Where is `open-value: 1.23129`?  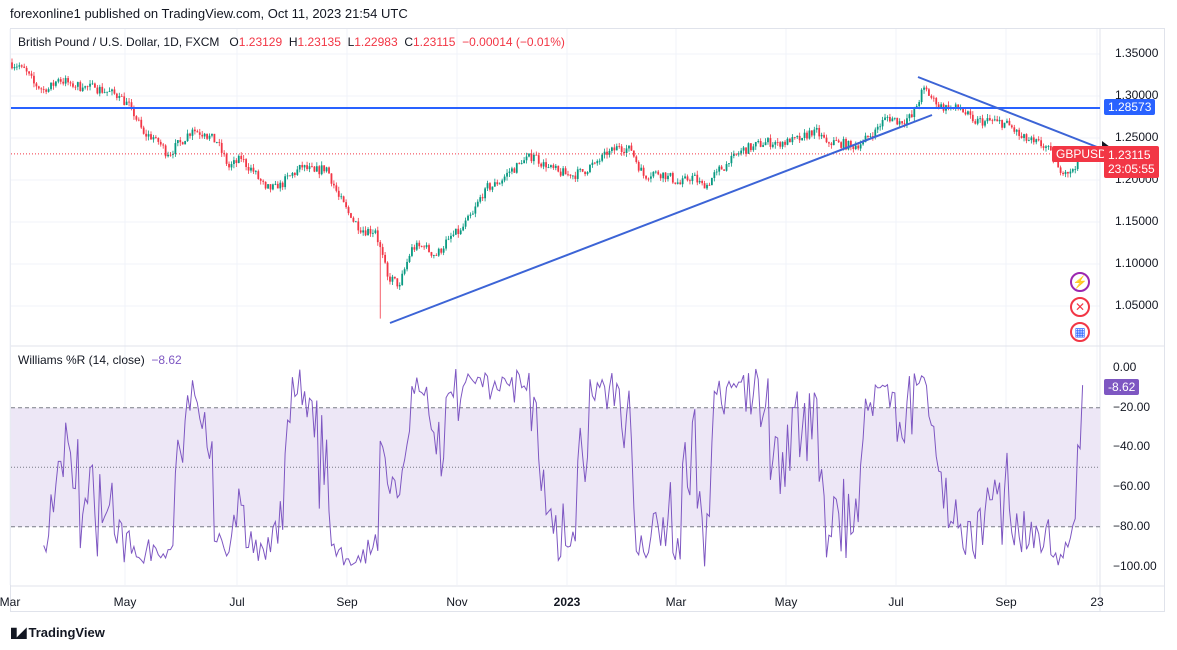 open-value: 1.23129 is located at coordinates (260, 42).